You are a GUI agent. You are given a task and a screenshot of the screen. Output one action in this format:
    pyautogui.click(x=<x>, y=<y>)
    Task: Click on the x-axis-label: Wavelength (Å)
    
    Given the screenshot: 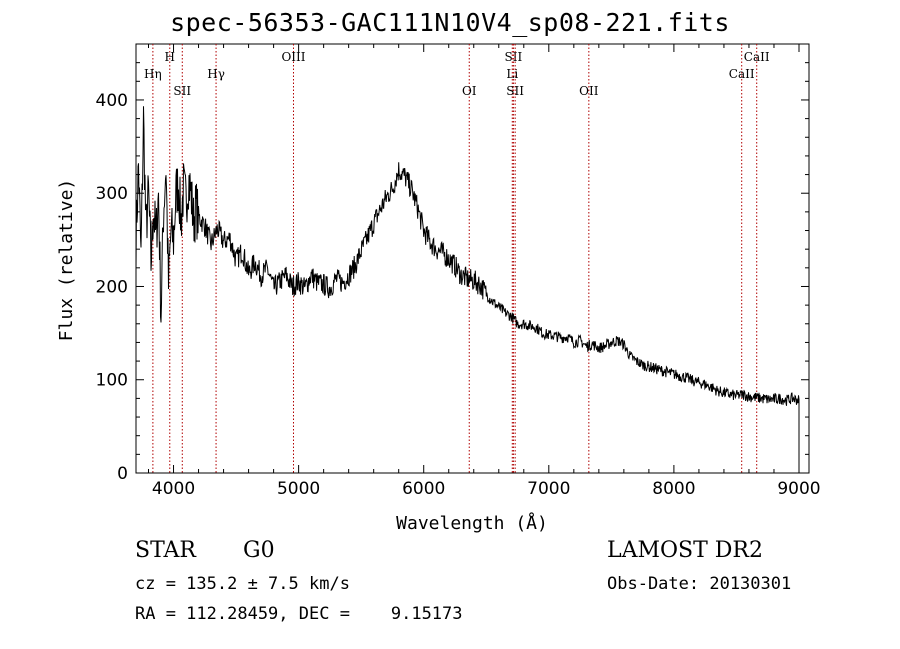 What is the action you would take?
    pyautogui.click(x=472, y=523)
    